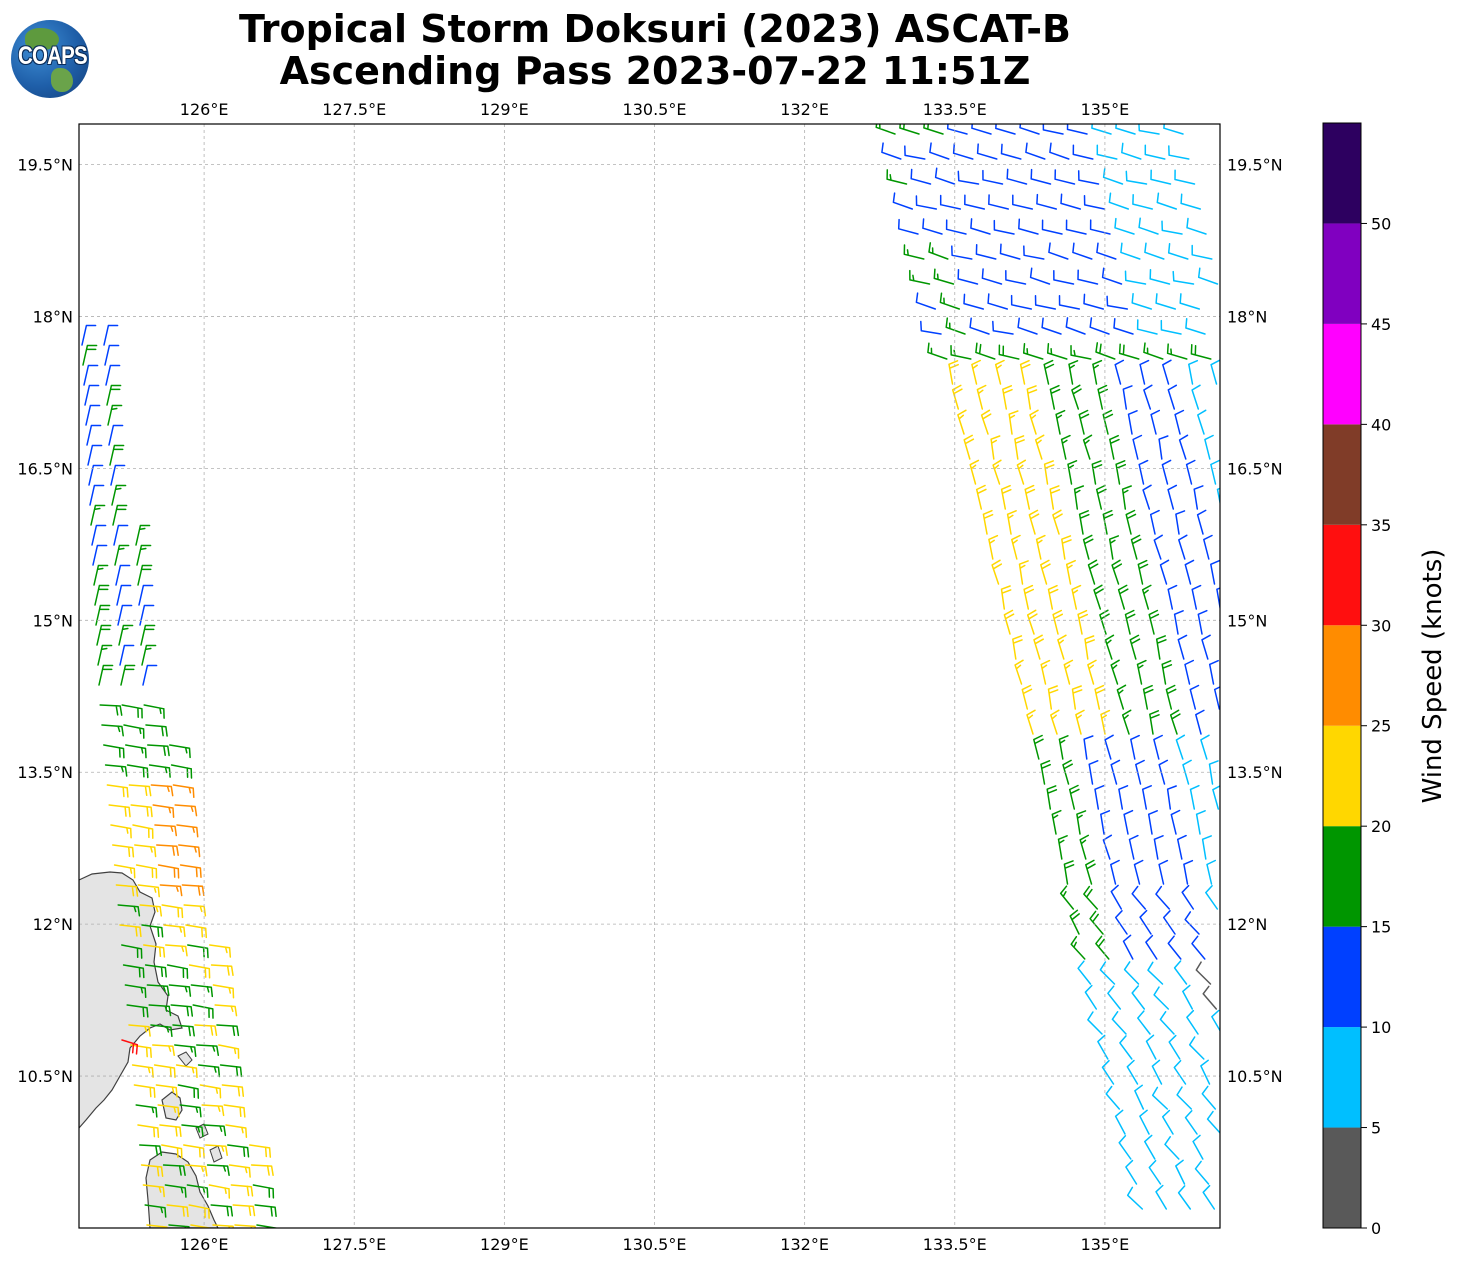  I want to click on colorbar-tick-label: 20, so click(1381, 826).